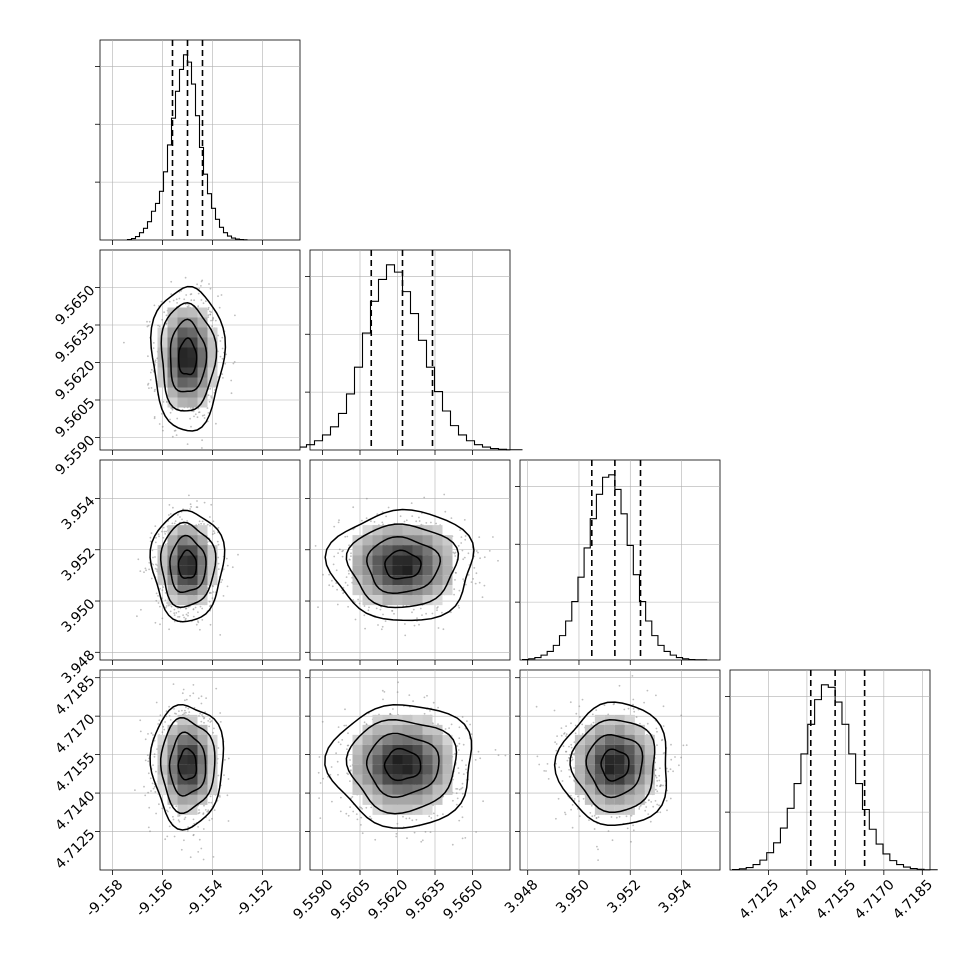  I want to click on hist-1-step, so click(402, 357).